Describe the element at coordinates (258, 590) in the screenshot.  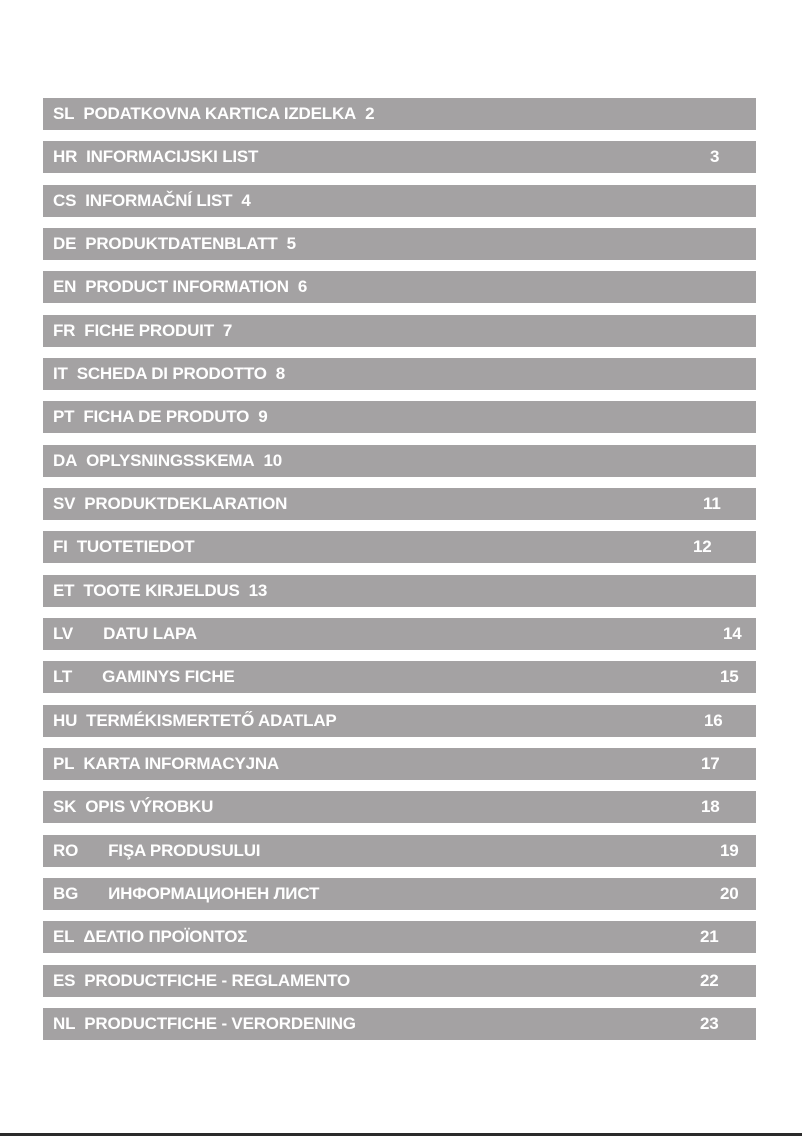
I see `page-number: 13` at that location.